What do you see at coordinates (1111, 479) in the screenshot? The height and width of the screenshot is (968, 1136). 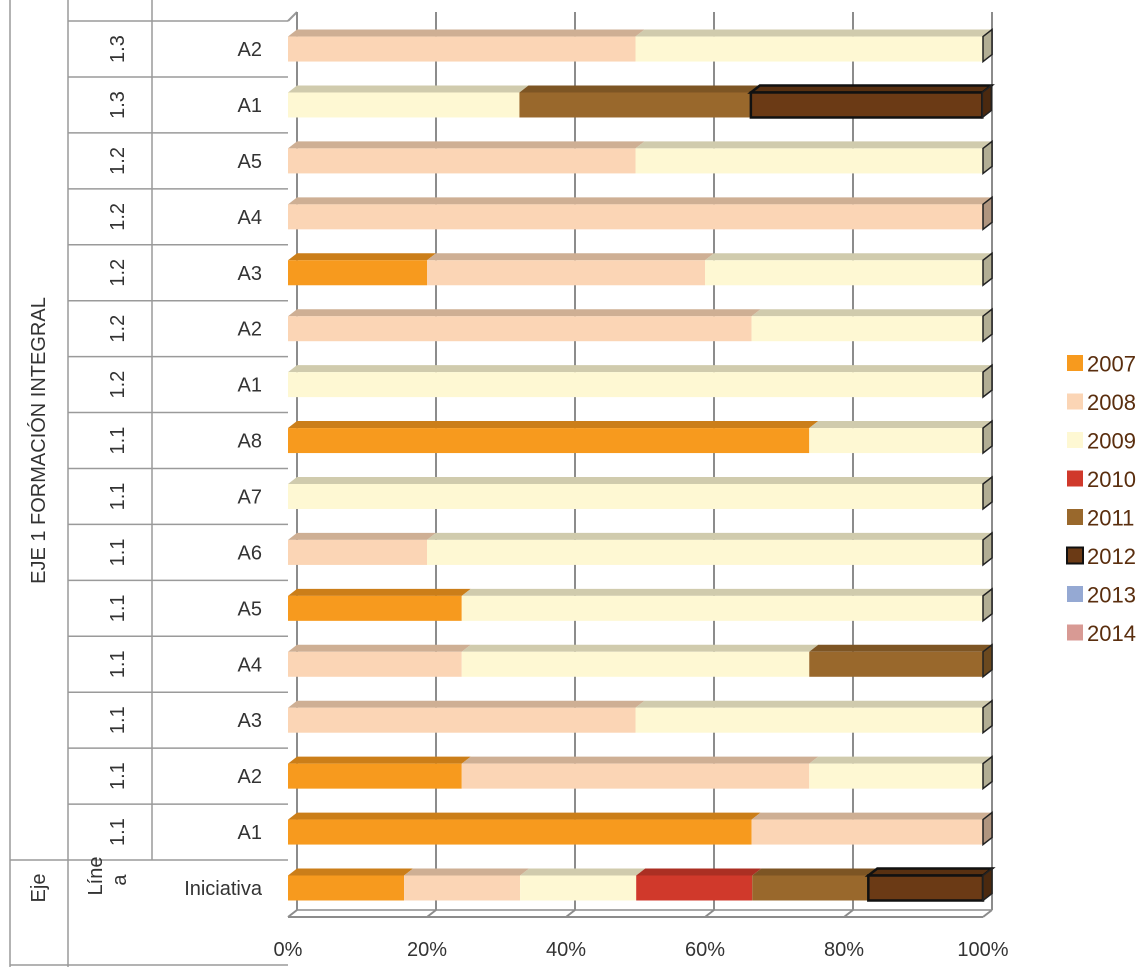 I see `legend-label: 2010` at bounding box center [1111, 479].